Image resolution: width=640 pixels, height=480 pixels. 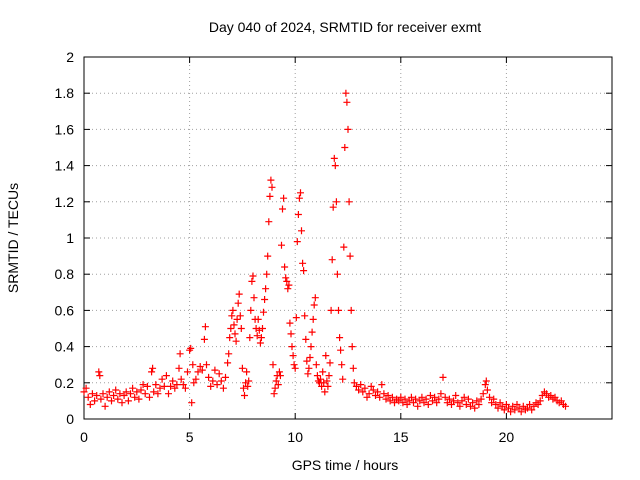 What do you see at coordinates (345, 465) in the screenshot?
I see `x-axis-label: GPS time / hours` at bounding box center [345, 465].